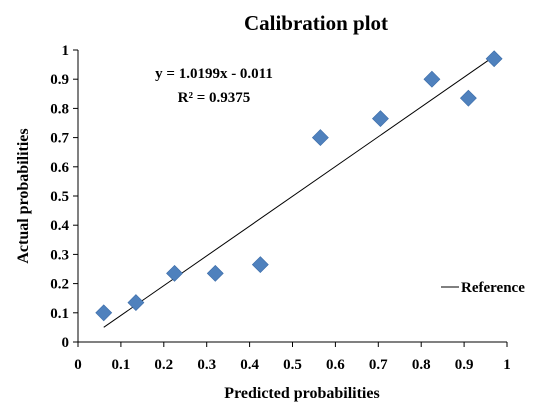 This screenshot has height=402, width=548. I want to click on x-axis-ticks: 0 0.1 0.2 0.3 0.4 0.5 0.6 0.7 0.8 0.9 1, so click(292, 357).